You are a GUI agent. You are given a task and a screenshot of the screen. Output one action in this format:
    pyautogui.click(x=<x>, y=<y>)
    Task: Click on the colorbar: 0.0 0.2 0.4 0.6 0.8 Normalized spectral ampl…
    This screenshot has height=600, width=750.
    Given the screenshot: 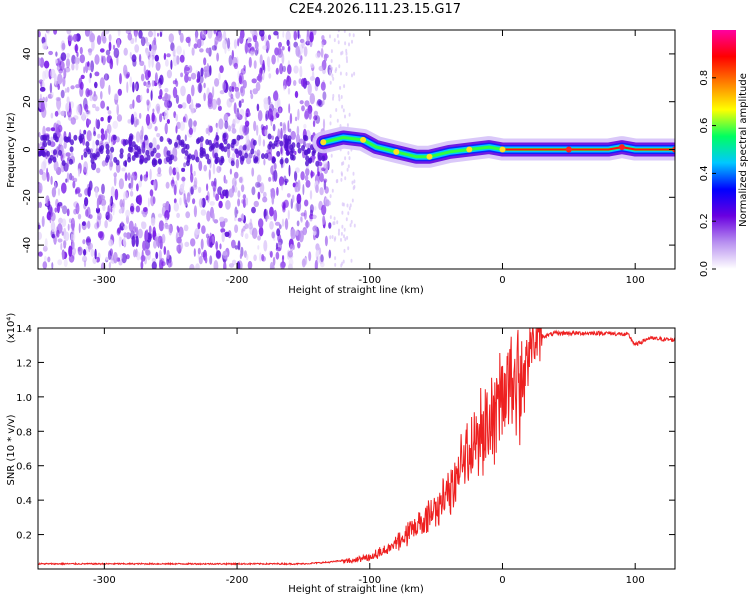 What is the action you would take?
    pyautogui.click(x=724, y=153)
    